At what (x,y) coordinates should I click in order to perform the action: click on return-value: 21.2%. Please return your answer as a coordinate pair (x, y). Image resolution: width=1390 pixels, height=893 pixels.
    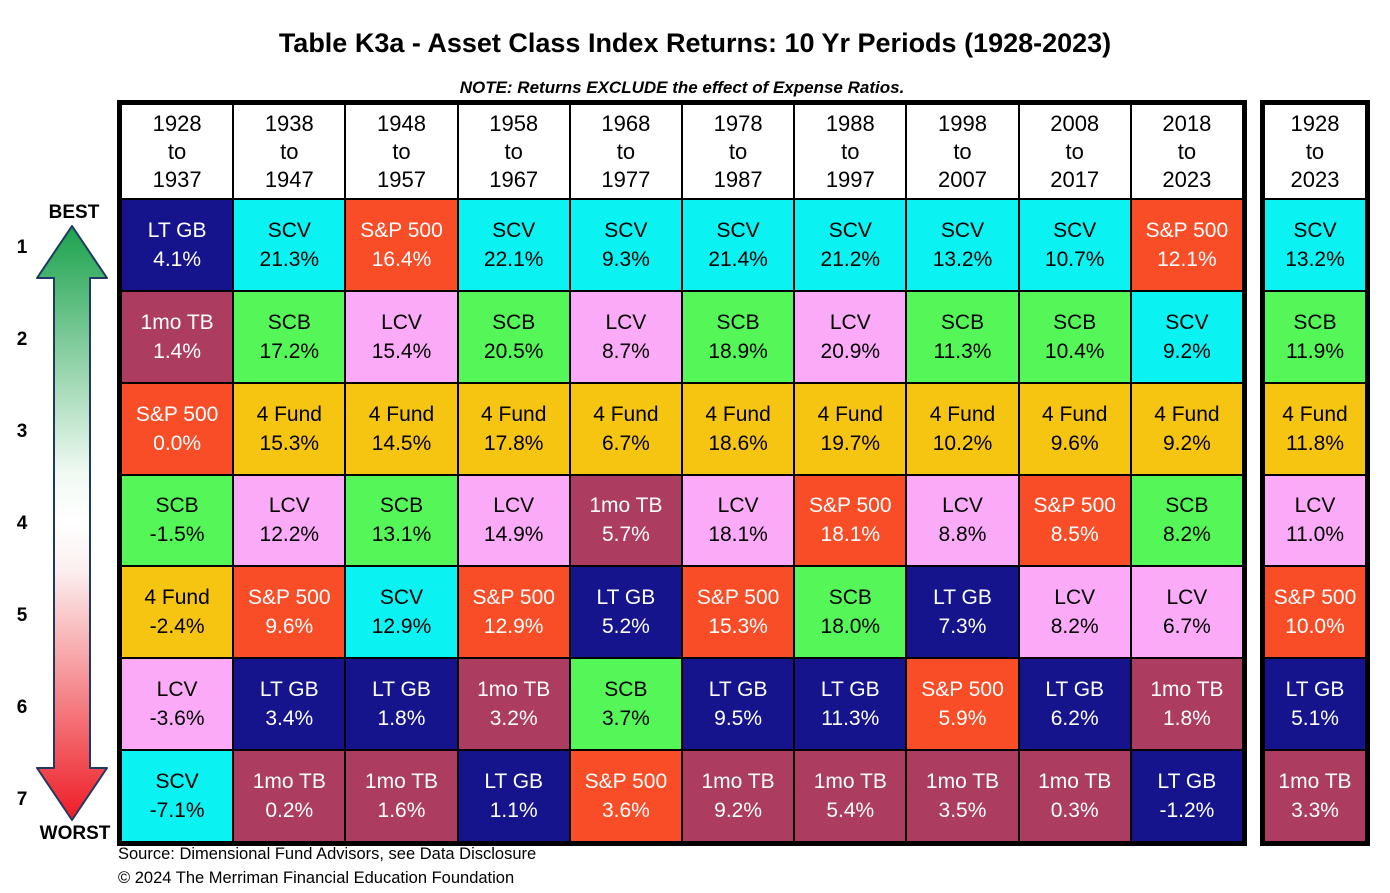
    Looking at the image, I should click on (850, 259).